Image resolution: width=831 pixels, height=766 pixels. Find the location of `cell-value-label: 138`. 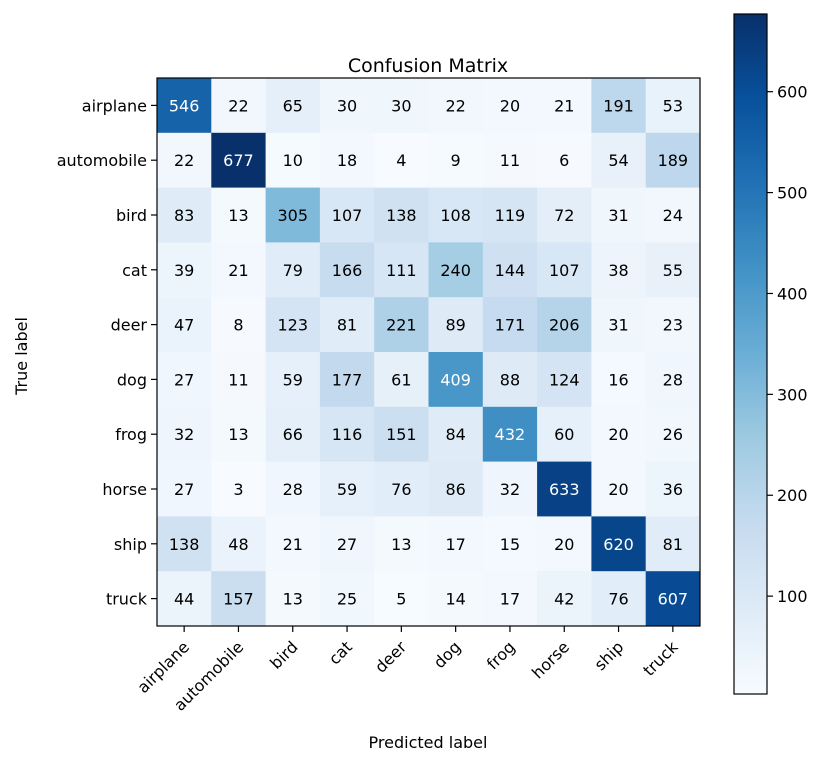

cell-value-label: 138 is located at coordinates (184, 544).